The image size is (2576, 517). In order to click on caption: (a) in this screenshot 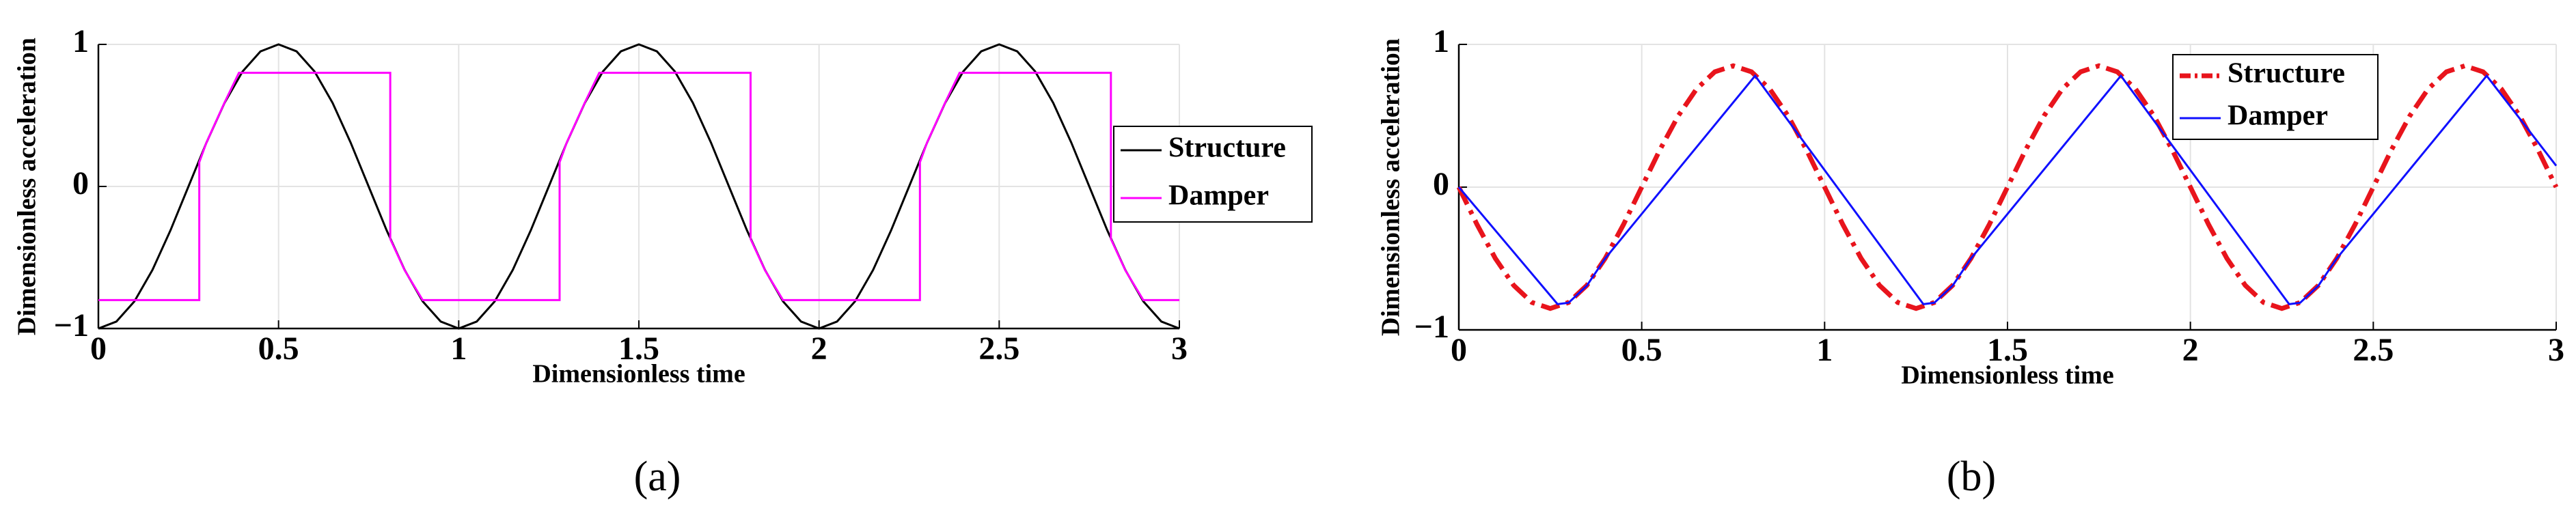, I will do `click(657, 476)`.